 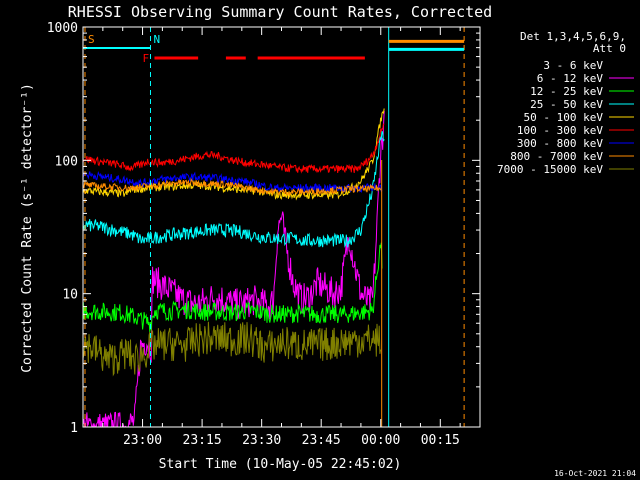 I want to click on flare-label: F, so click(x=145, y=58).